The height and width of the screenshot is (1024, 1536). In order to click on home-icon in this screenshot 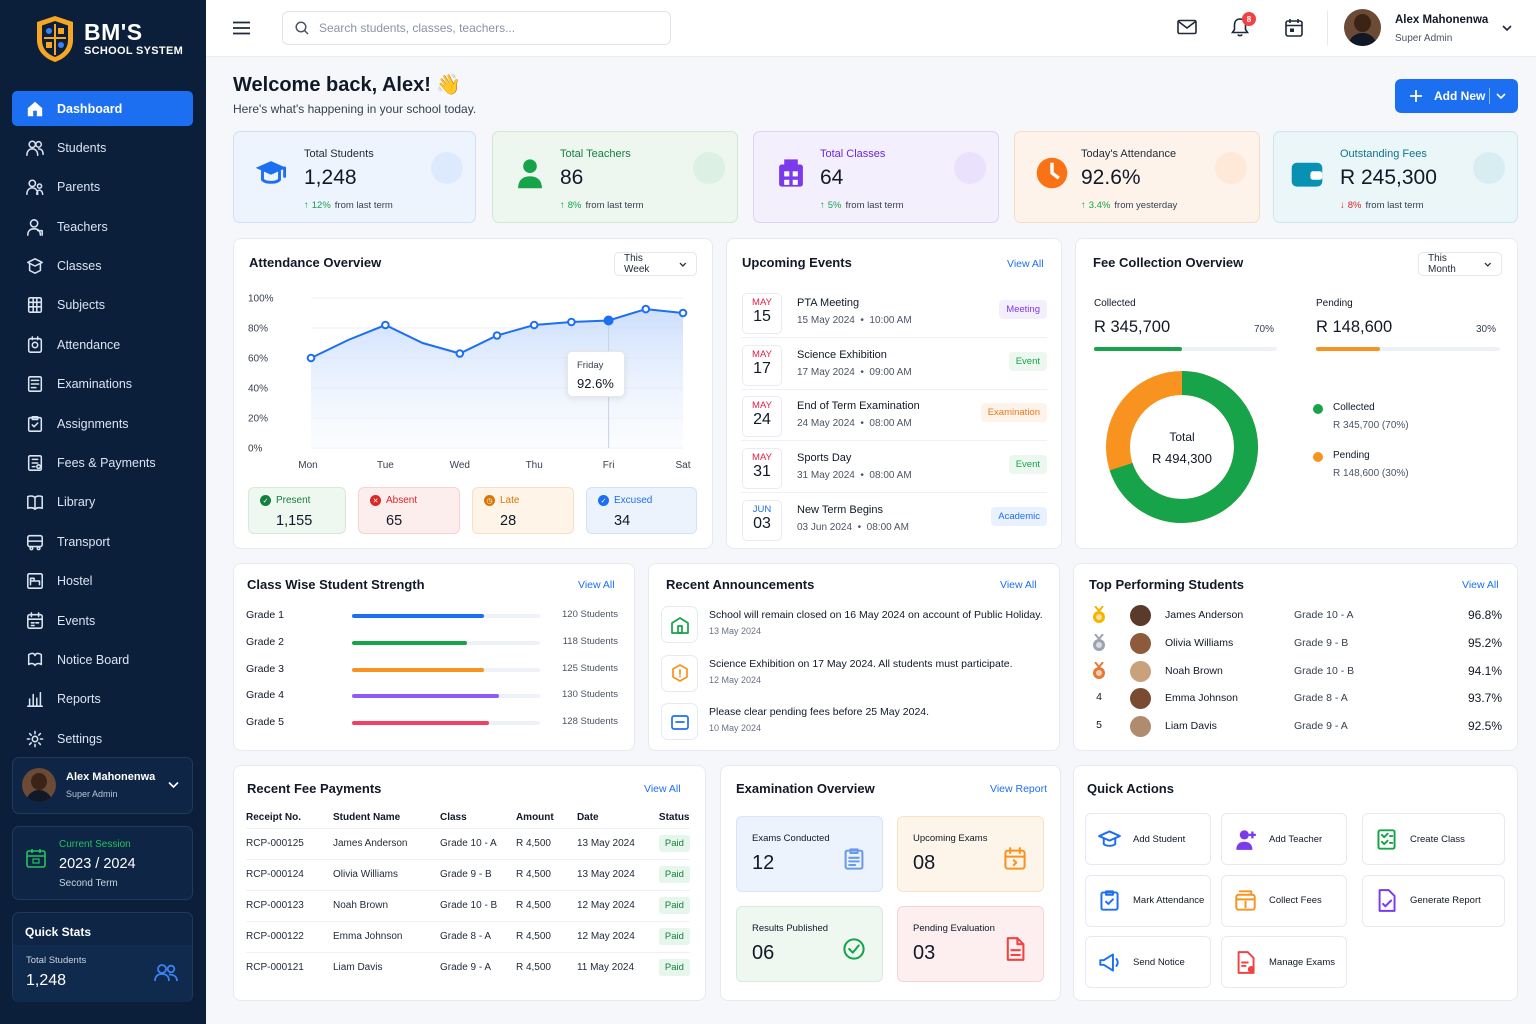, I will do `click(35, 109)`.